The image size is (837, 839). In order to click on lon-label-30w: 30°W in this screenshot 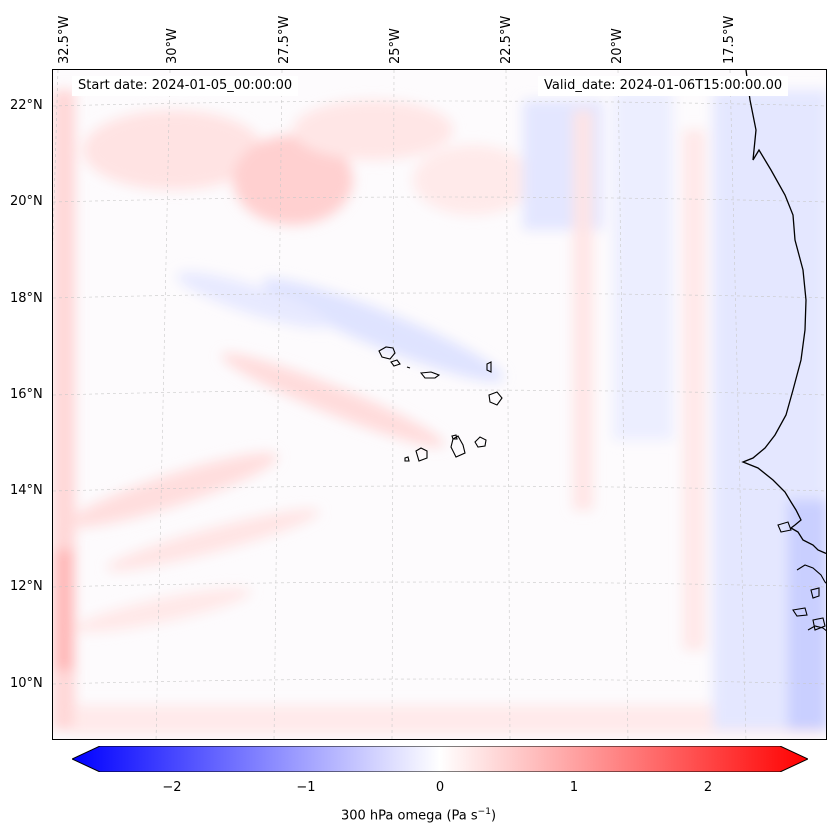, I will do `click(172, 46)`.